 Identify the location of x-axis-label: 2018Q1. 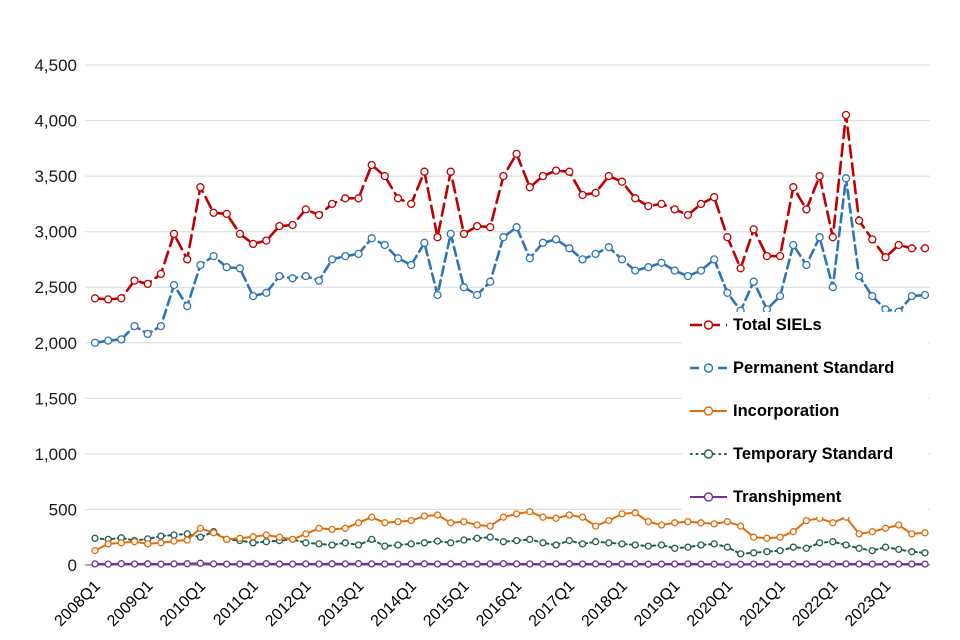
(605, 604).